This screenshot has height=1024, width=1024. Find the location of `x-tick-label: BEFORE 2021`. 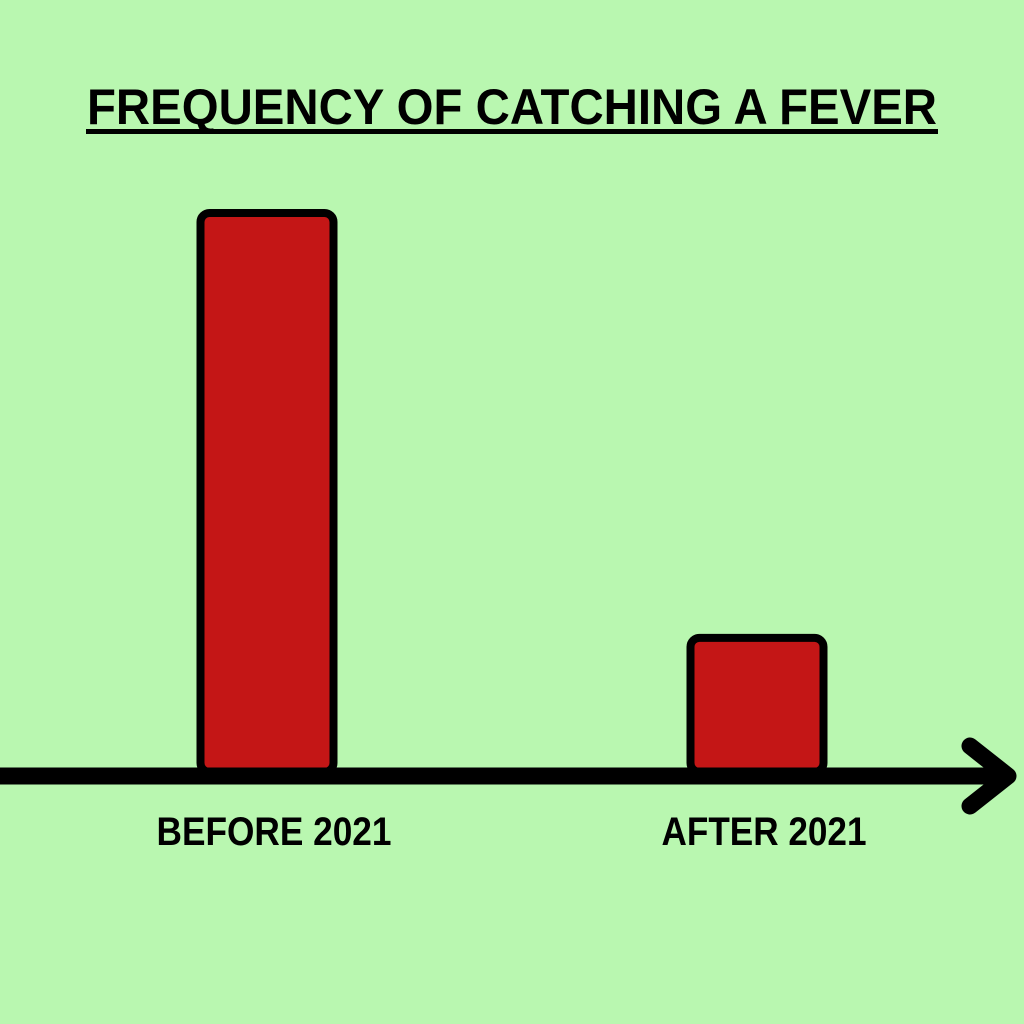

x-tick-label: BEFORE 2021 is located at coordinates (274, 832).